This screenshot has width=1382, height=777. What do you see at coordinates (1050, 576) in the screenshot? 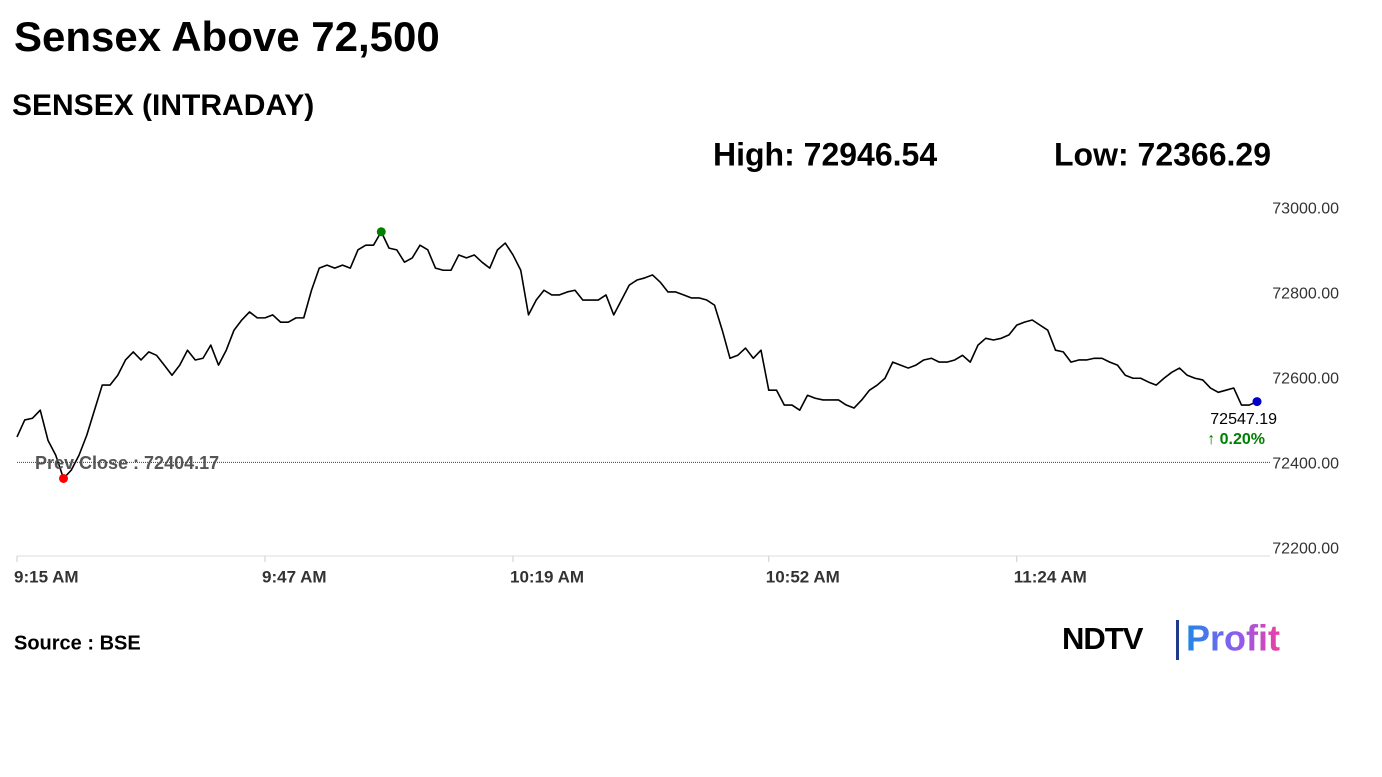
I see `x-tick-label: 11:24 AM` at bounding box center [1050, 576].